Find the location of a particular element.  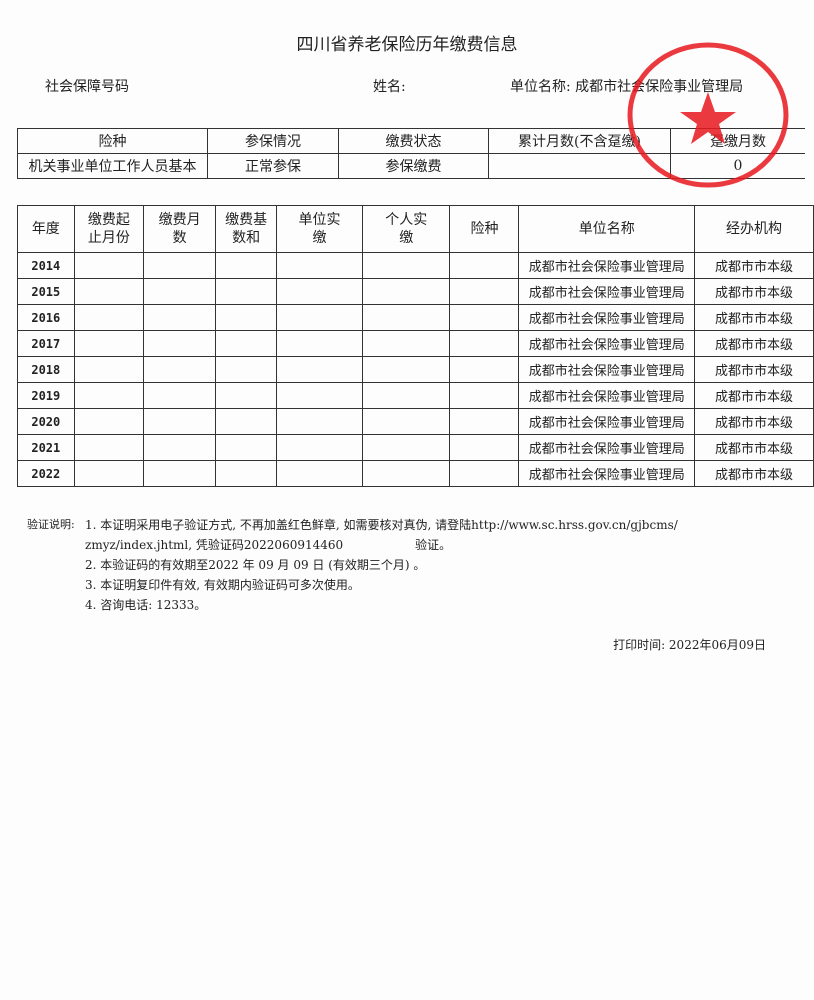

table-row: 2018 成都市社会保险事业管理局 成都市市本级 is located at coordinates (415, 369).